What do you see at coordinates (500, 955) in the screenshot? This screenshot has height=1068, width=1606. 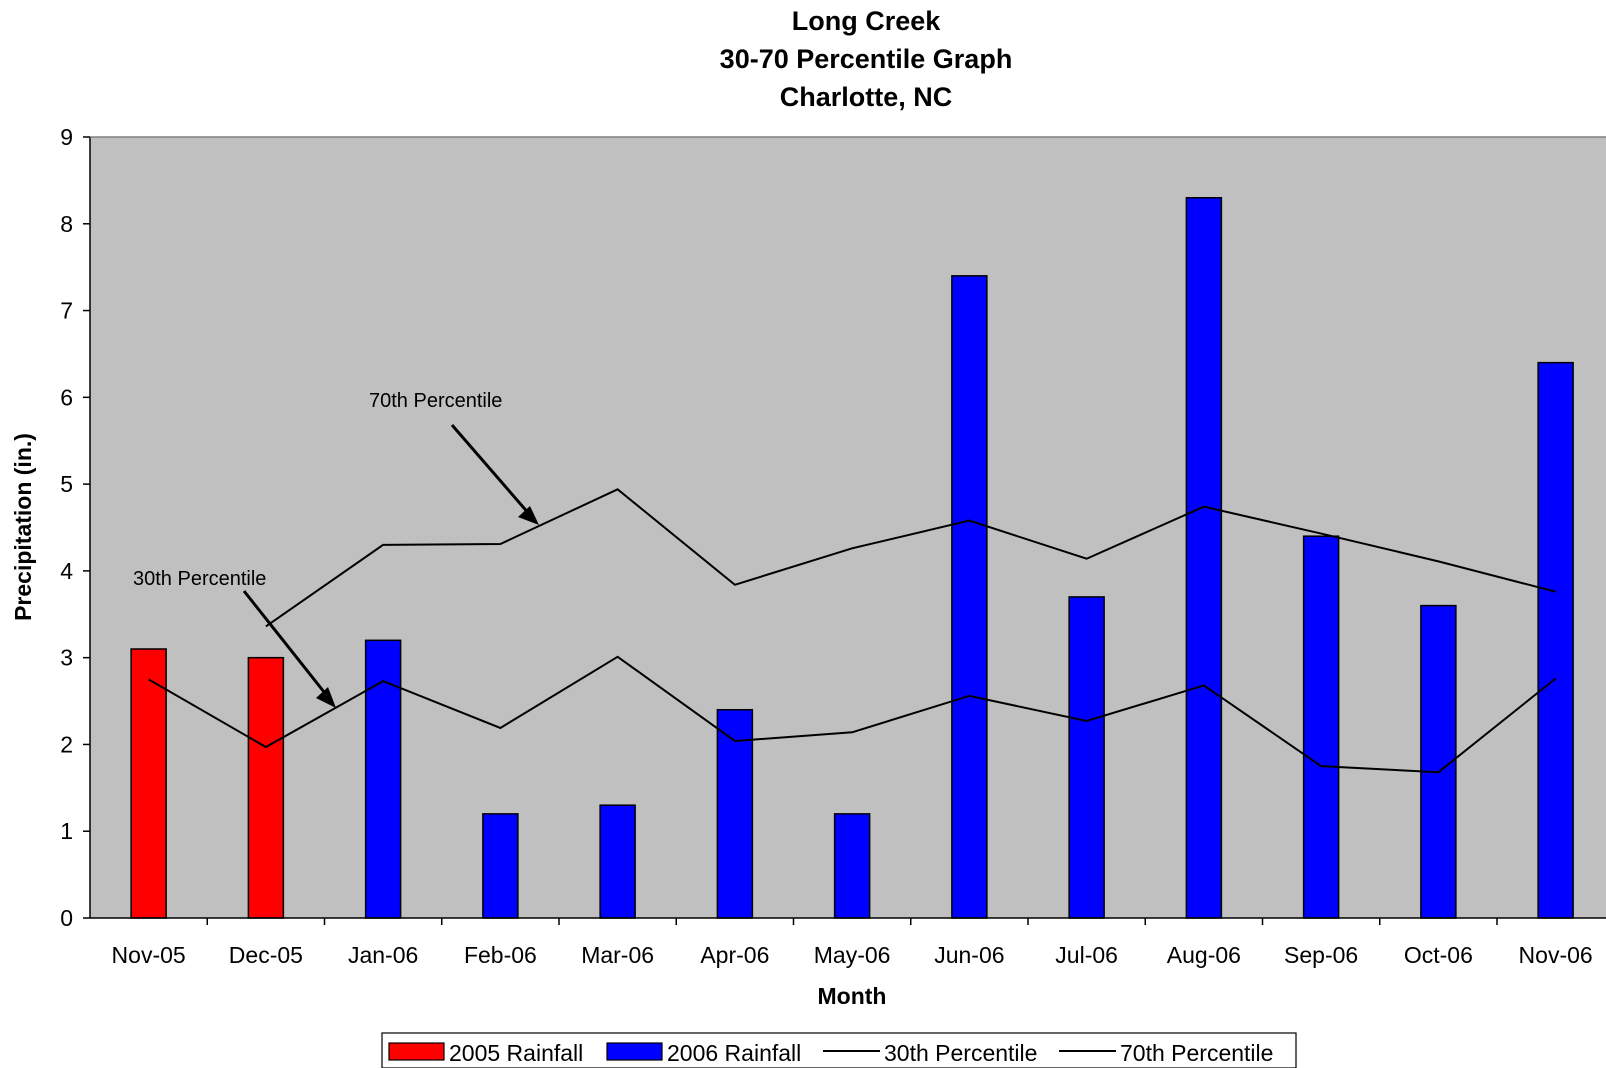 I see `x-tick-label: Feb-06` at bounding box center [500, 955].